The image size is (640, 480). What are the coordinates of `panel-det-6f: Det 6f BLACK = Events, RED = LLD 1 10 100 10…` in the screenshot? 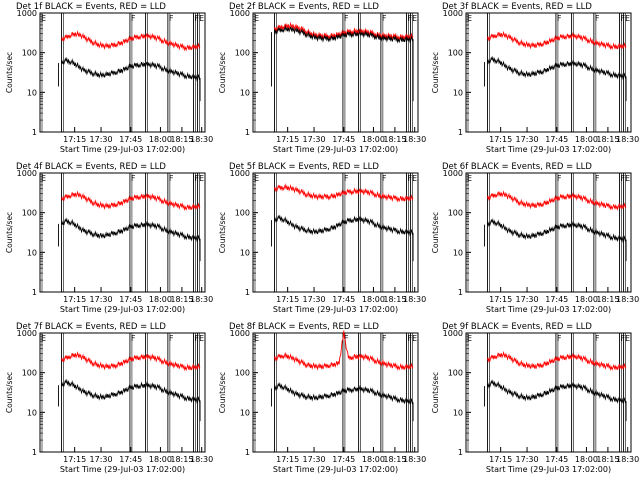 It's located at (535, 238).